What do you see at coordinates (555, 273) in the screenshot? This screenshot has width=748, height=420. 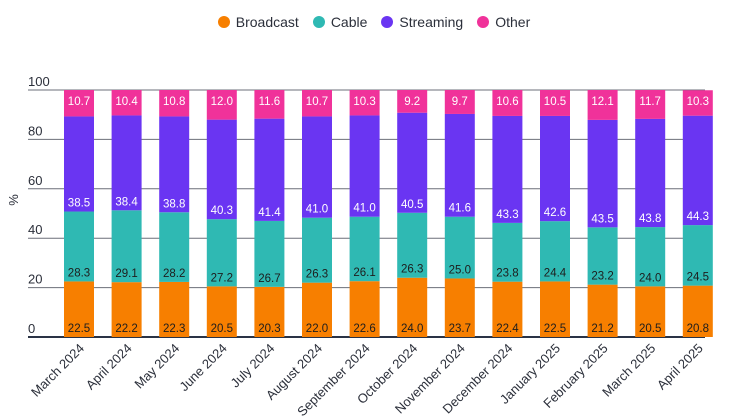 I see `data-label-cable: 24.4` at bounding box center [555, 273].